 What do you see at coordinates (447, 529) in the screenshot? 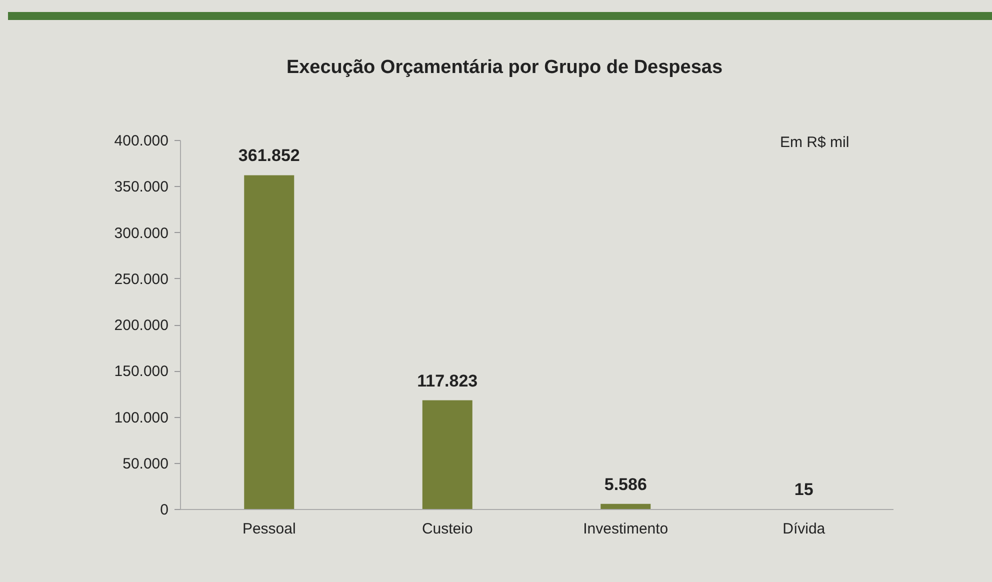
I see `x-tick-label: Custeio` at bounding box center [447, 529].